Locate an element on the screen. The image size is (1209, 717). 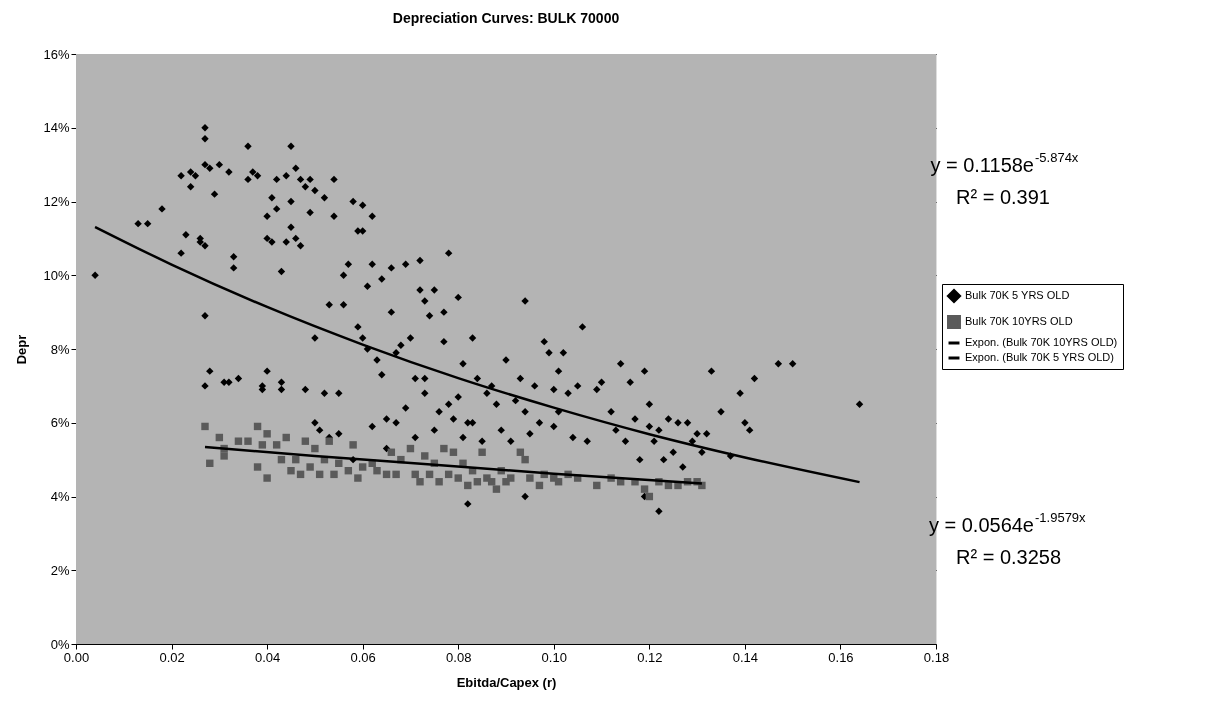
x-tick-label: 0.00 is located at coordinates (76, 657).